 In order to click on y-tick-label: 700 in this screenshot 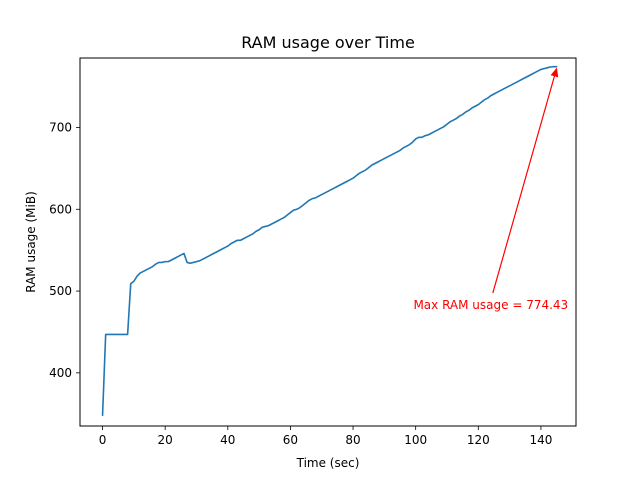, I will do `click(60, 128)`.